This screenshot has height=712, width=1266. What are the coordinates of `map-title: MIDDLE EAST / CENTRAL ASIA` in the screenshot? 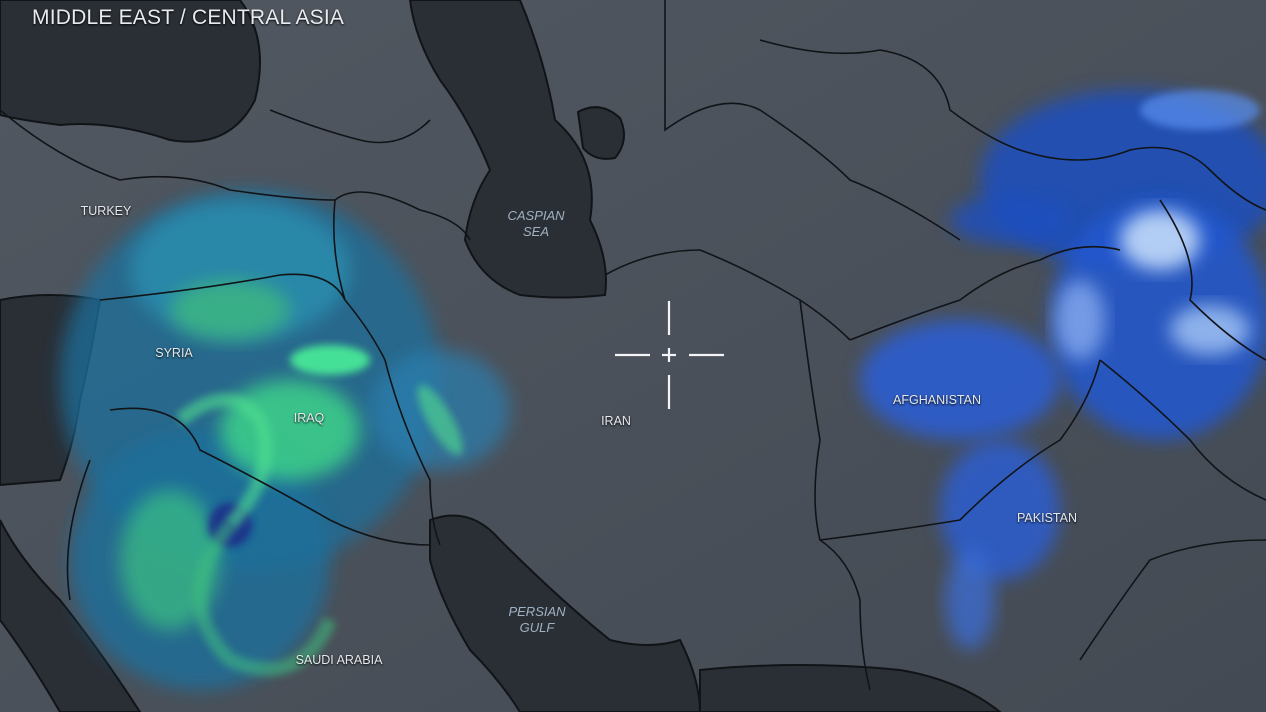 It's located at (188, 17).